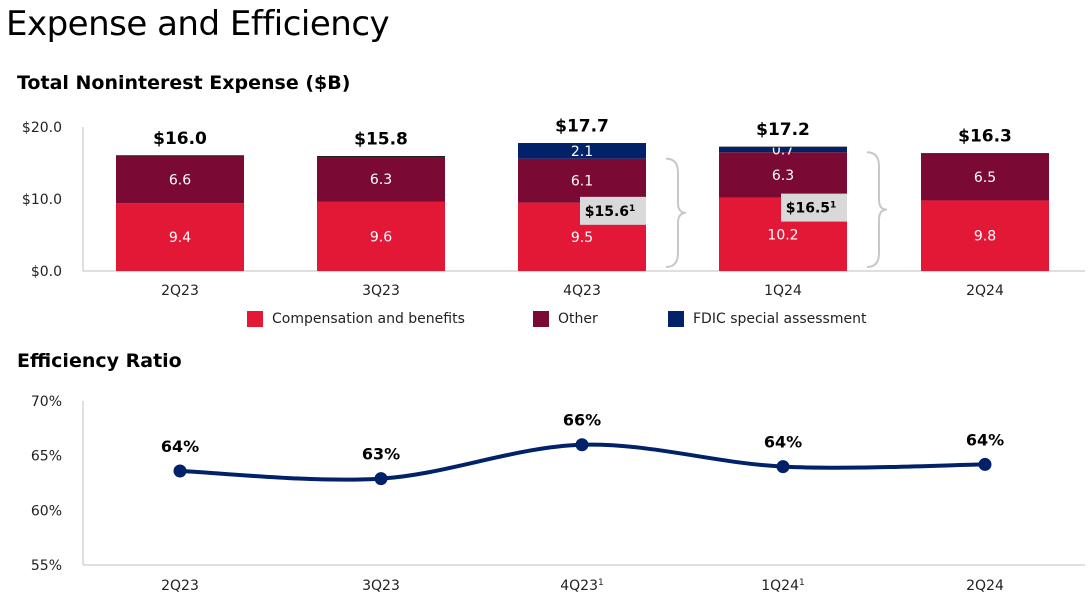 This screenshot has width=1090, height=600. Describe the element at coordinates (581, 586) in the screenshot. I see `efficiency-x-tick-label: 4Q231` at that location.